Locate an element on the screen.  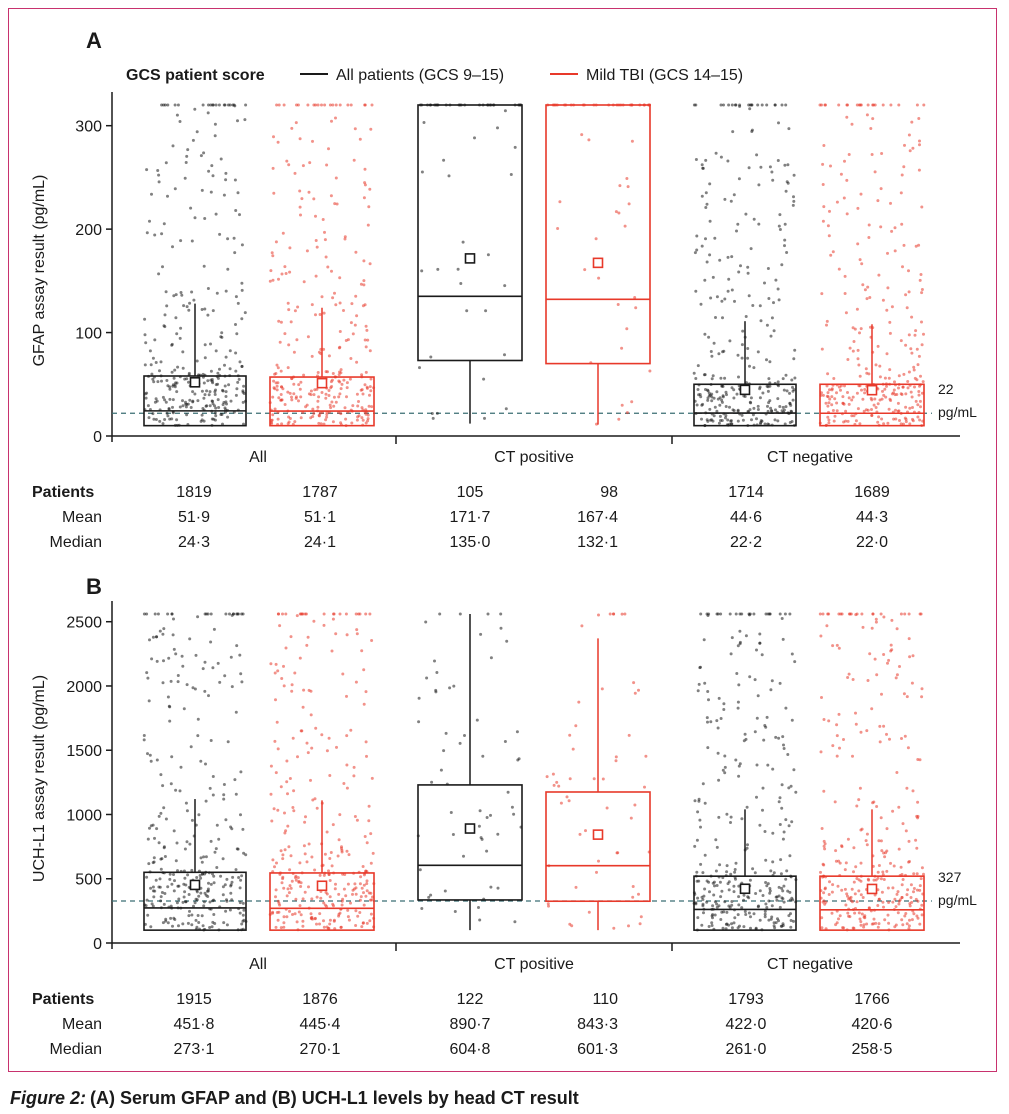
box-group-all-all is located at coordinates (195, 772).